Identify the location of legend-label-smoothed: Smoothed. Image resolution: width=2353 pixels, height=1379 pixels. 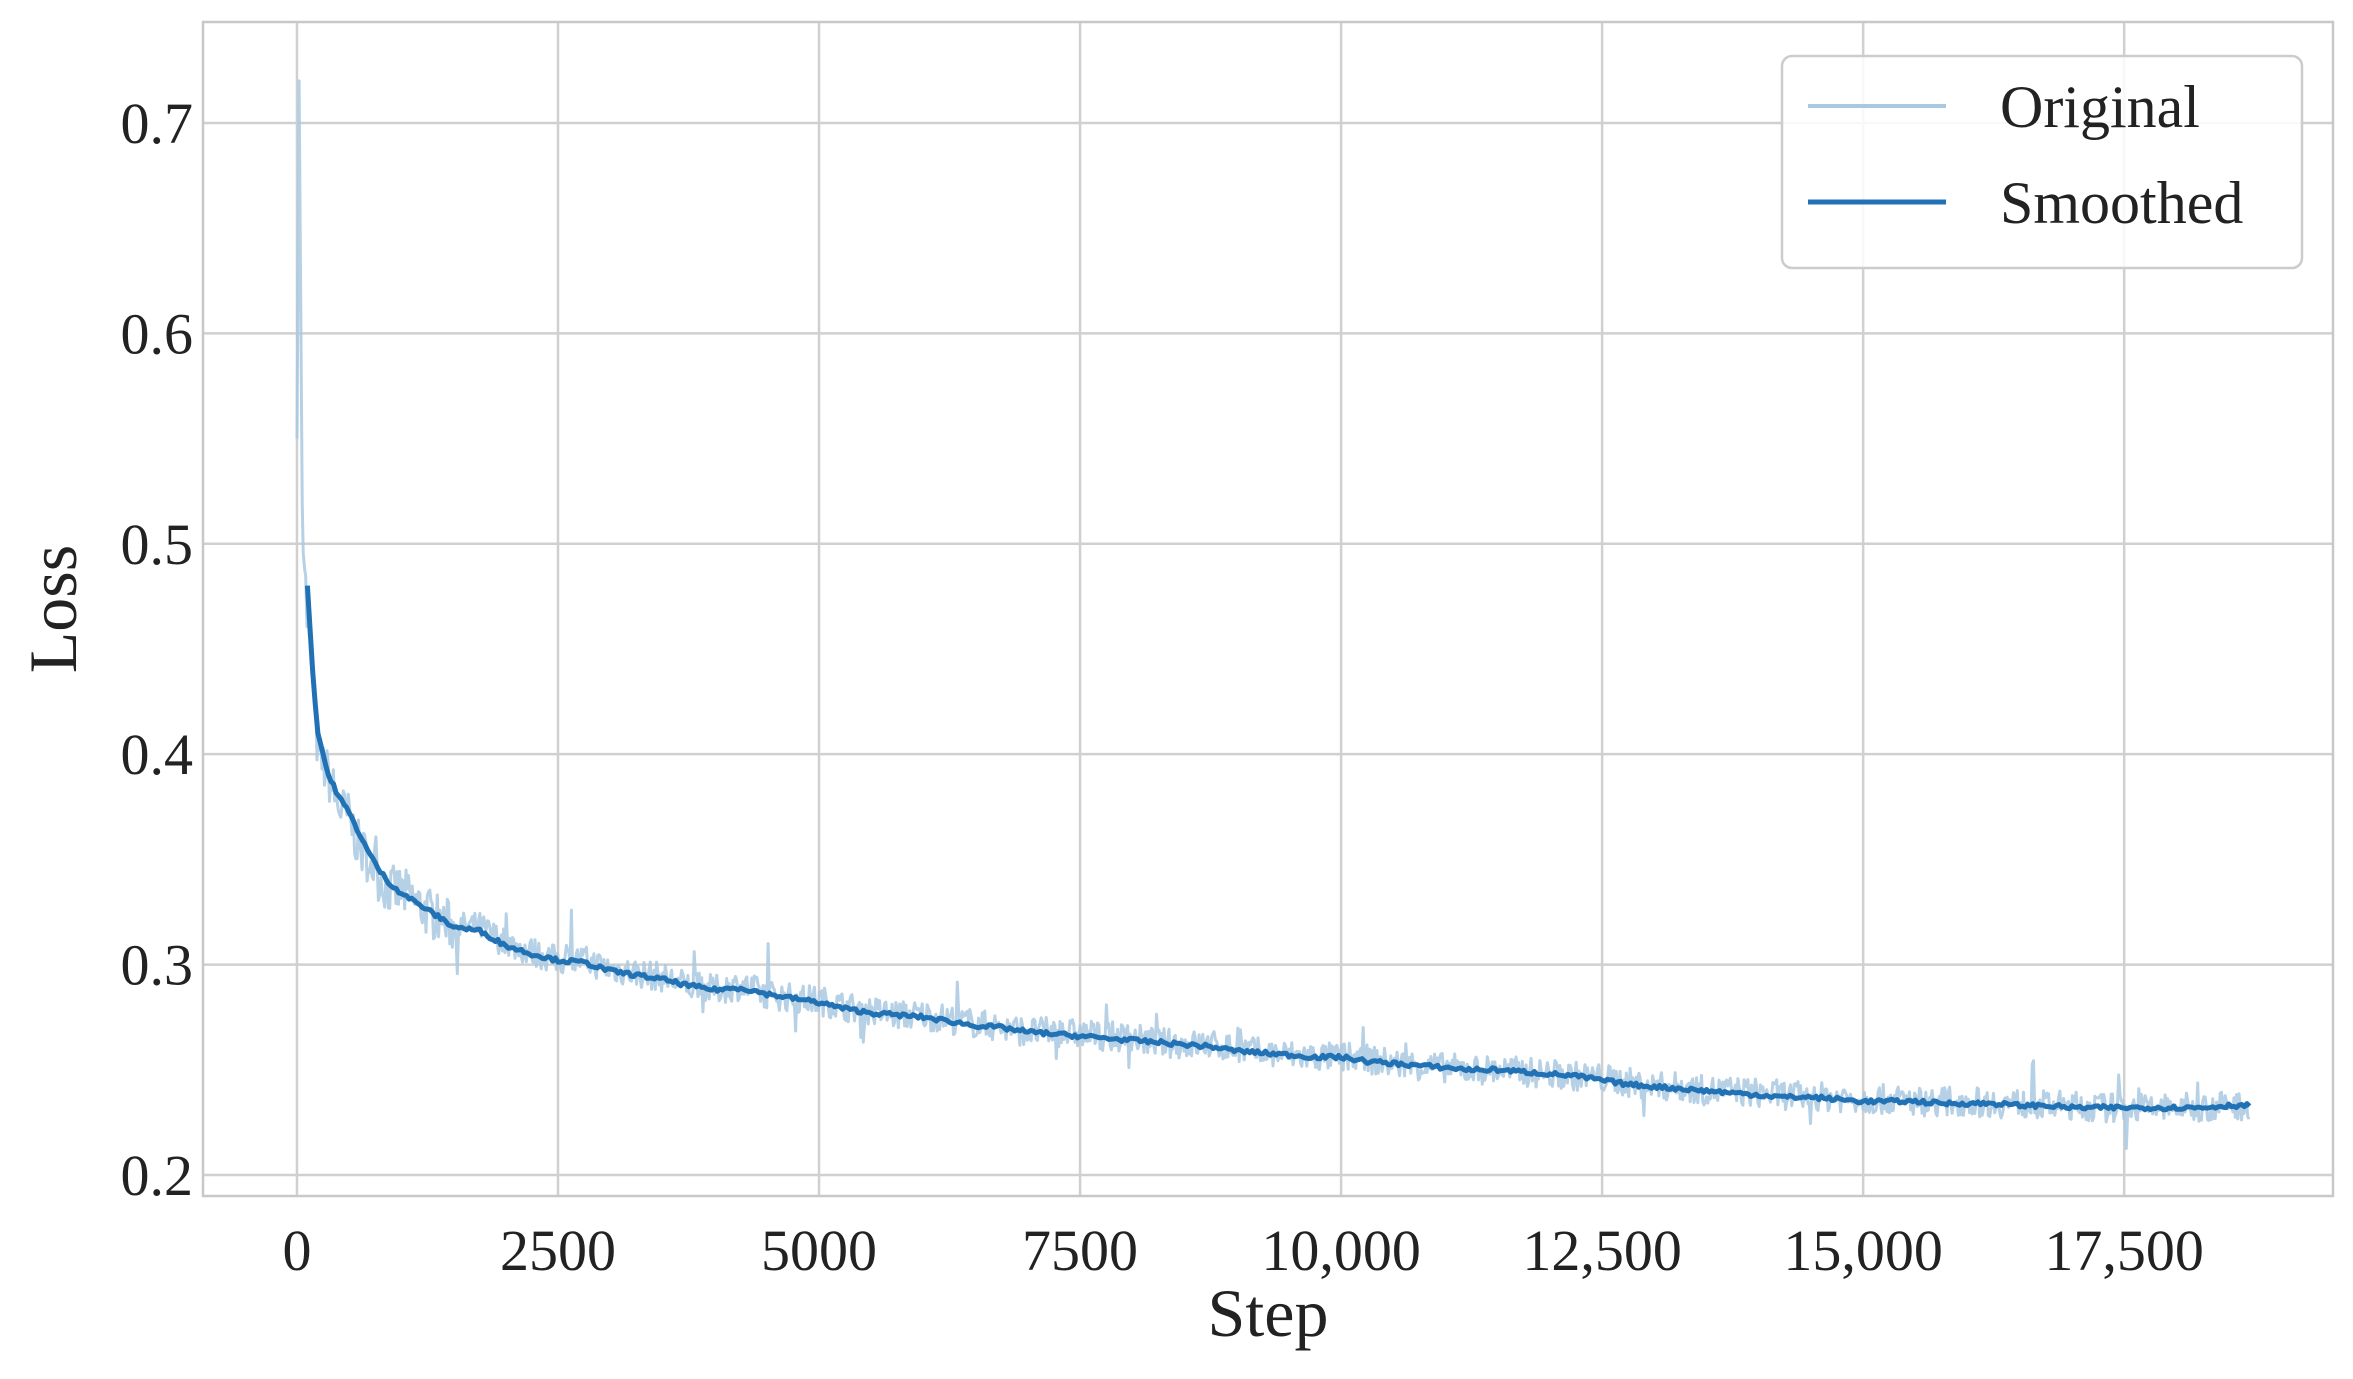
(2121, 203).